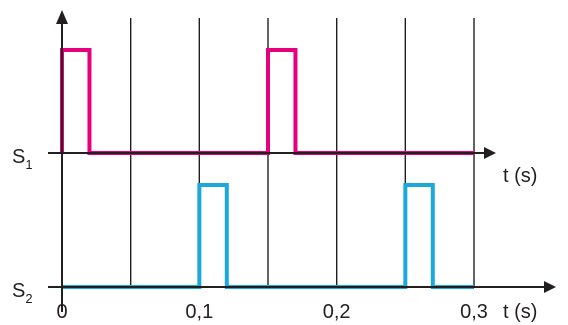 This screenshot has width=568, height=325. I want to click on x-tick-label: 0,2, so click(337, 312).